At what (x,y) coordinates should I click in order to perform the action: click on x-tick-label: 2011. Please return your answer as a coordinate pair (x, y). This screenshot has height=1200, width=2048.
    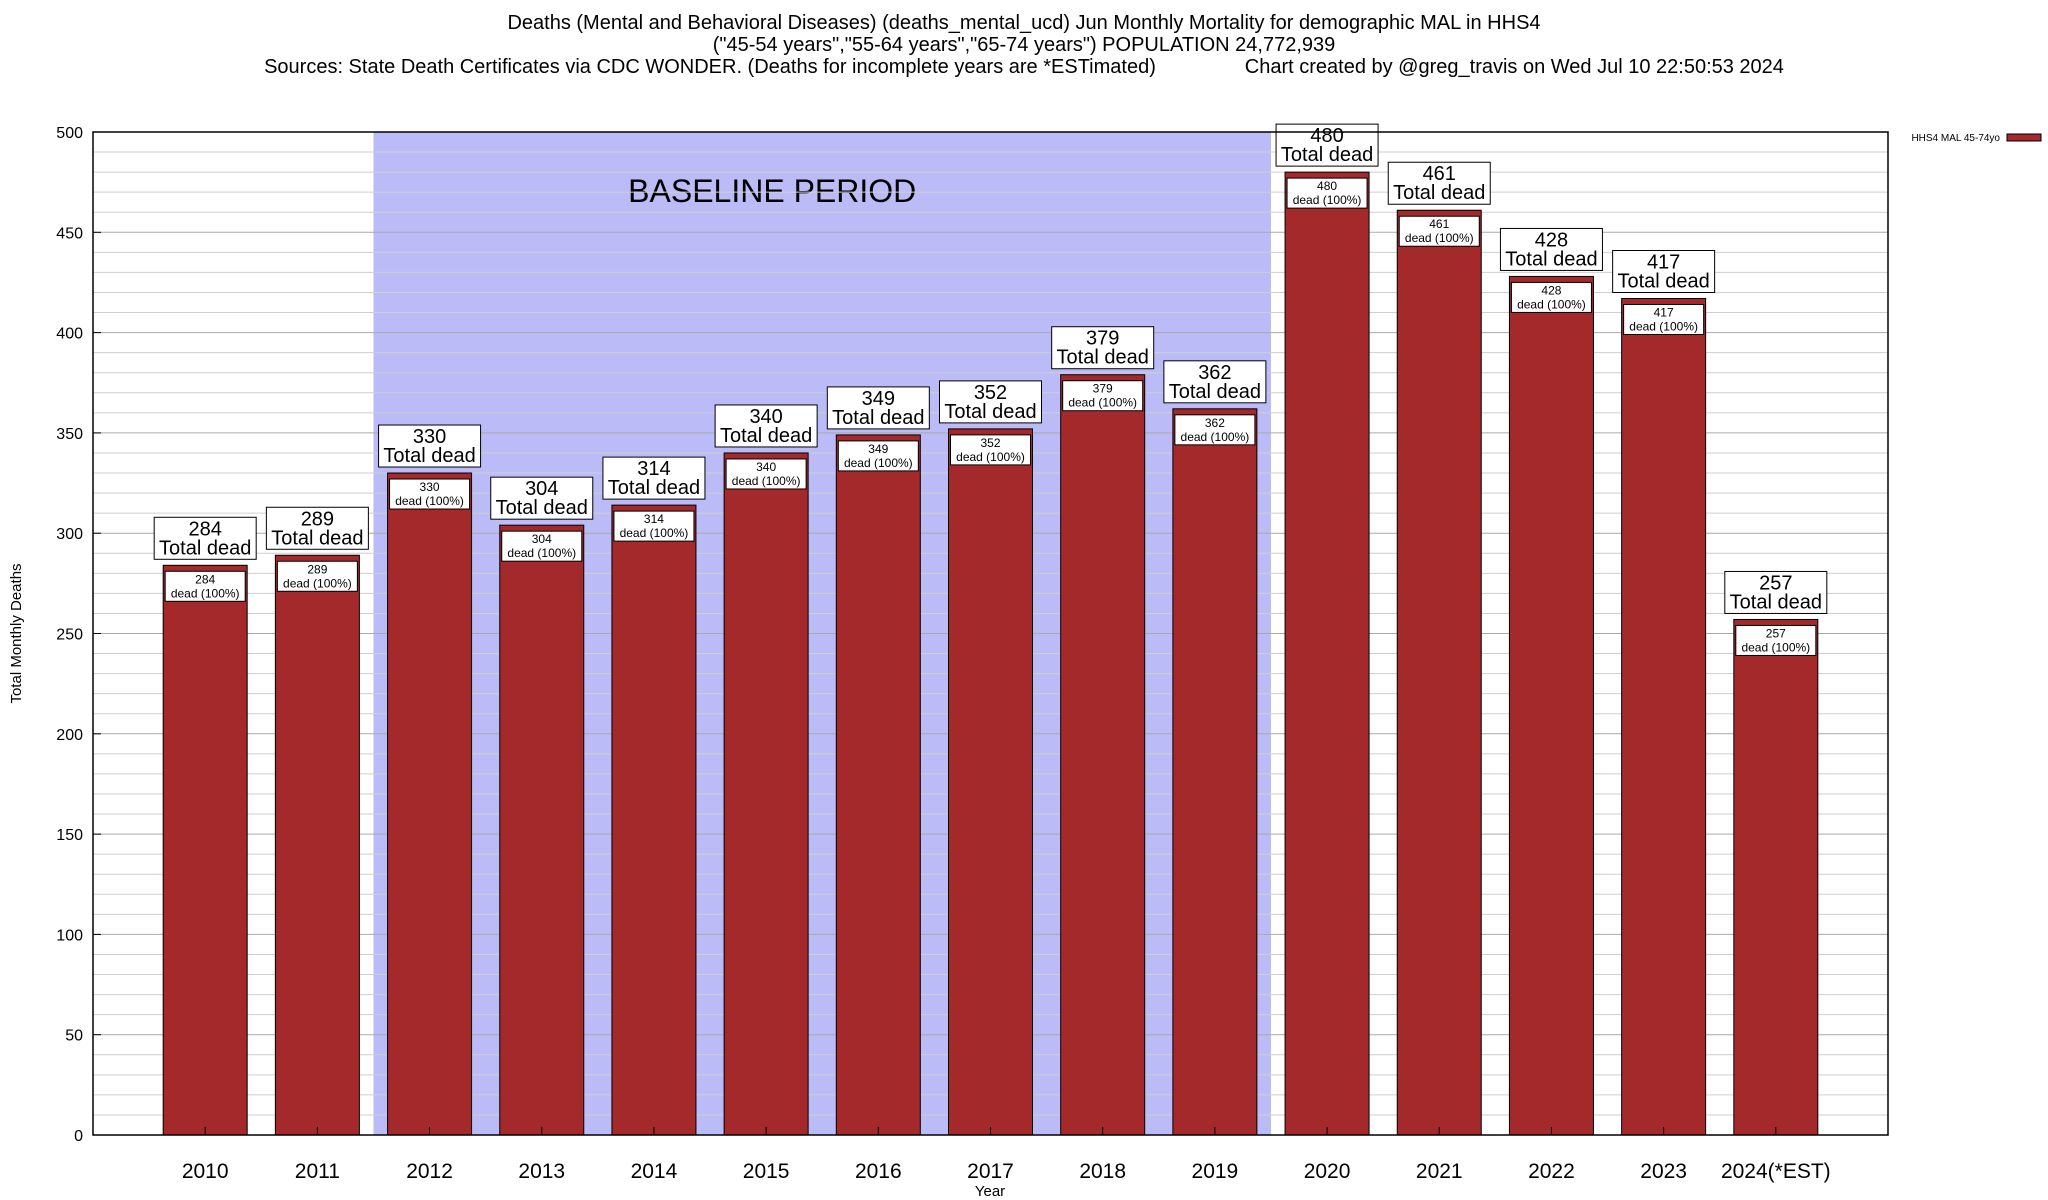
    Looking at the image, I should click on (317, 1171).